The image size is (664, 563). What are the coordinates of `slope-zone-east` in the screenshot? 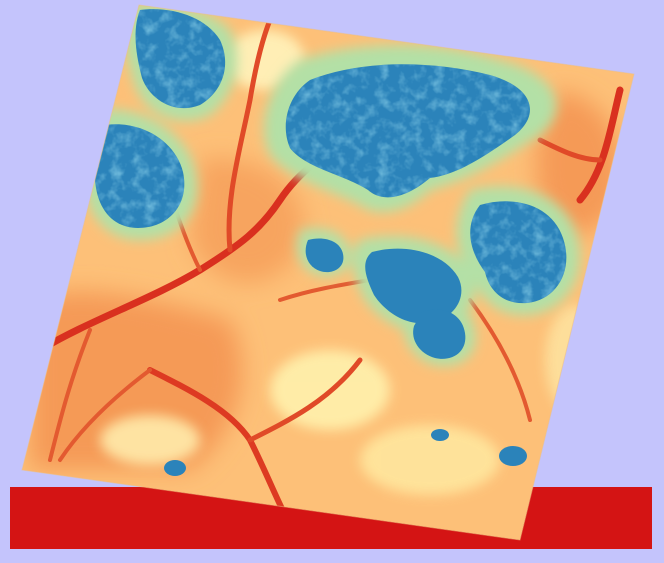 It's located at (579, 162).